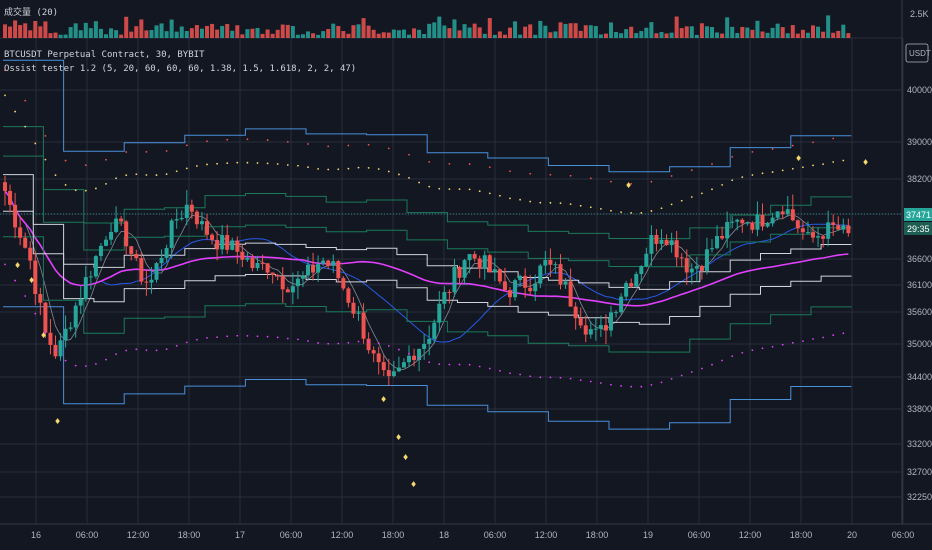 This screenshot has width=932, height=550. I want to click on time-tick-label: 18:00, so click(801, 535).